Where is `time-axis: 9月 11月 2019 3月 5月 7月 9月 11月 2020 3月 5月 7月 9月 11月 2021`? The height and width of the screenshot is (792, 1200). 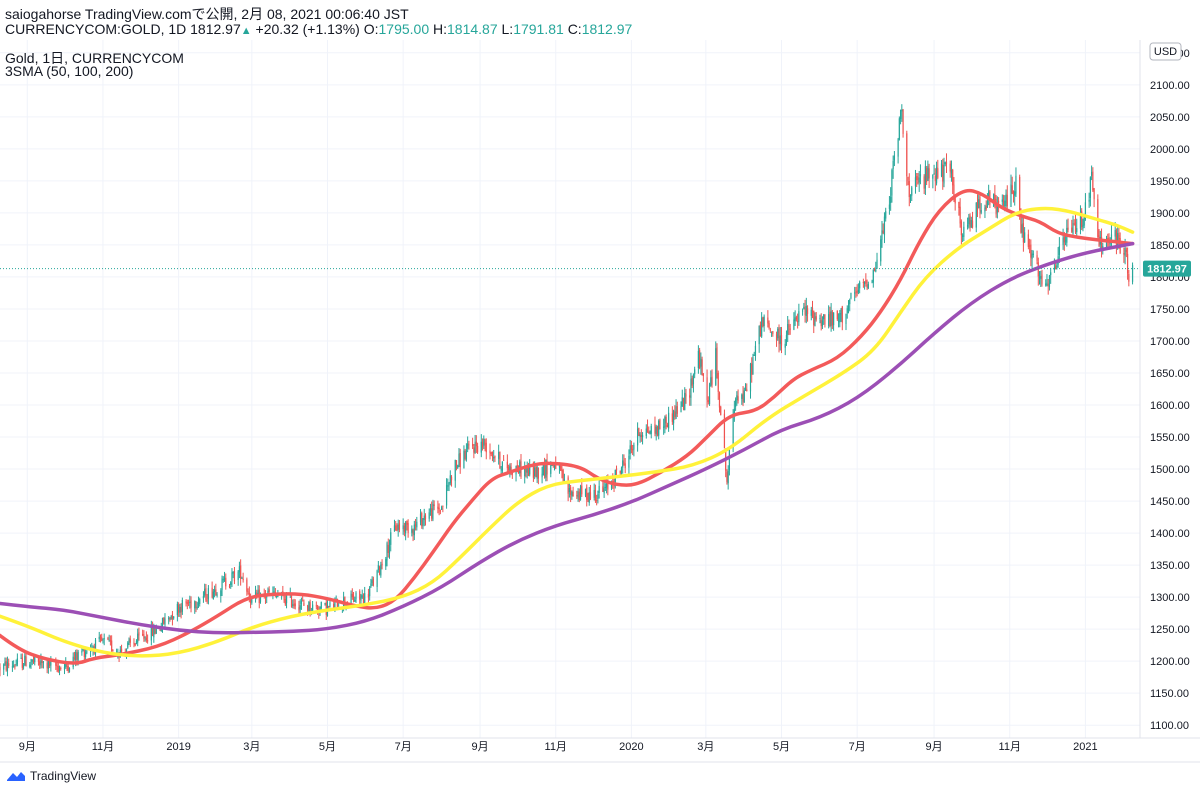
time-axis: 9月 11月 2019 3月 5月 7月 9月 11月 2020 3月 5月 7月 9月 11月 2021 is located at coordinates (558, 747).